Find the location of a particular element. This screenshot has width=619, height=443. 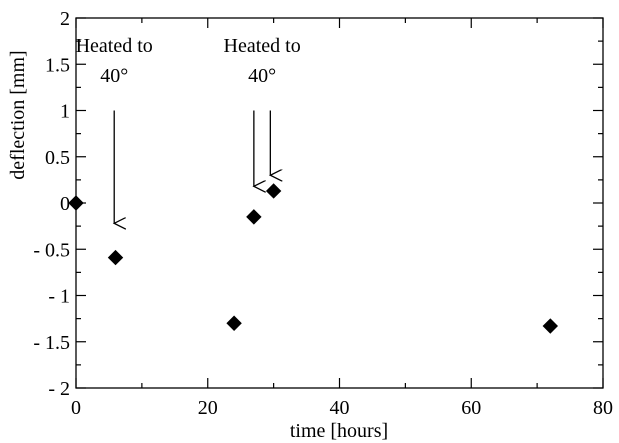

x-tick-label: 40 is located at coordinates (340, 408).